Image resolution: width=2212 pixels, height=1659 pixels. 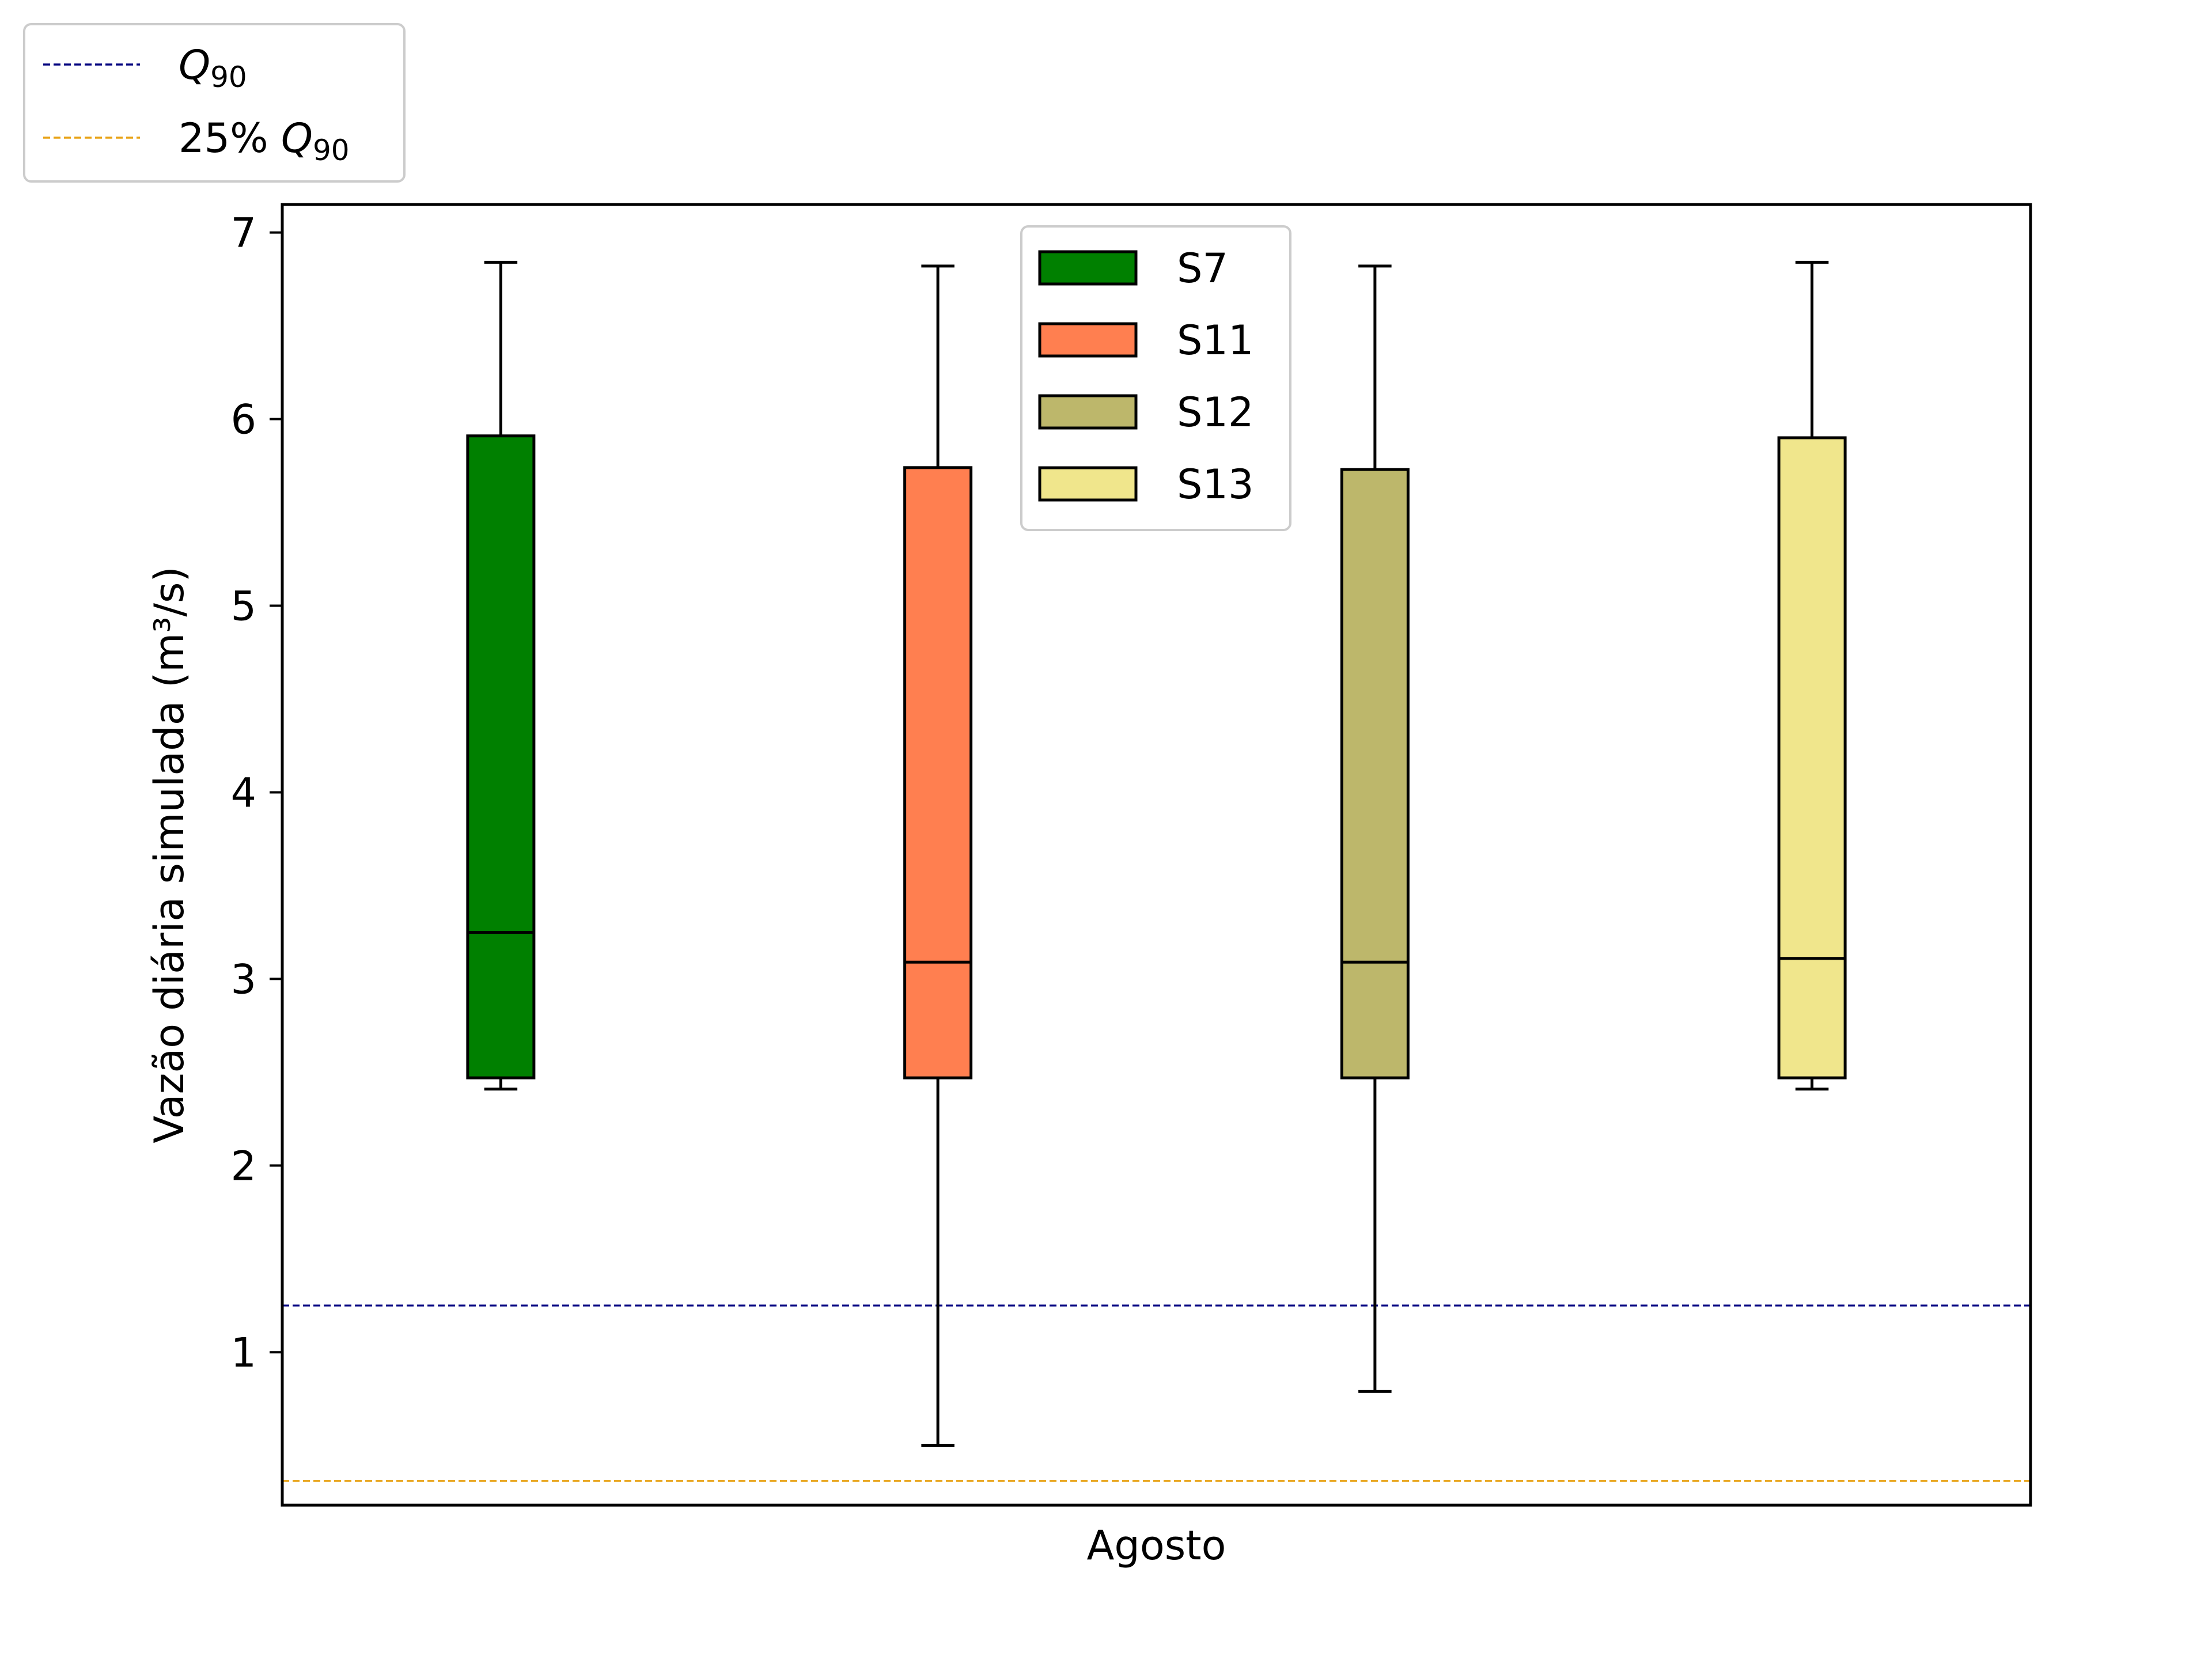 I want to click on legend-swatch-s7, so click(x=1088, y=268).